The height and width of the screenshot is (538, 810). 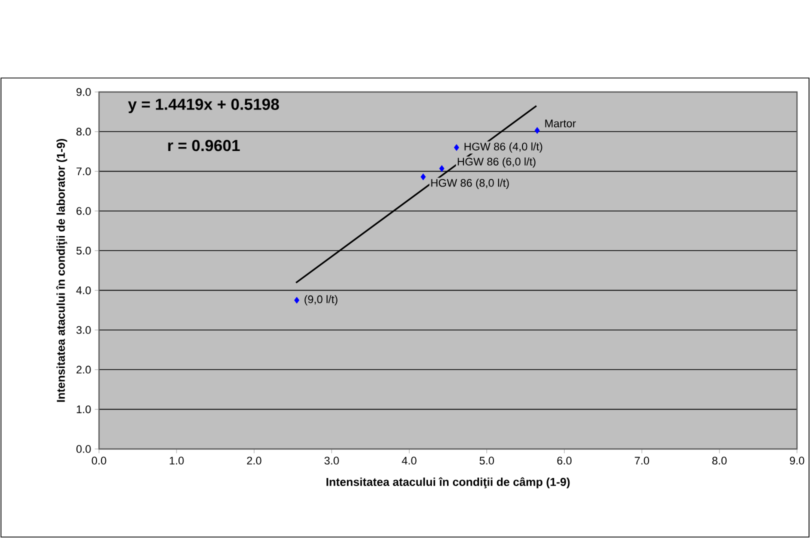 I want to click on x-axis-title: Intensitatea atacului în condiţii de câmp (1-9), so click(x=448, y=482).